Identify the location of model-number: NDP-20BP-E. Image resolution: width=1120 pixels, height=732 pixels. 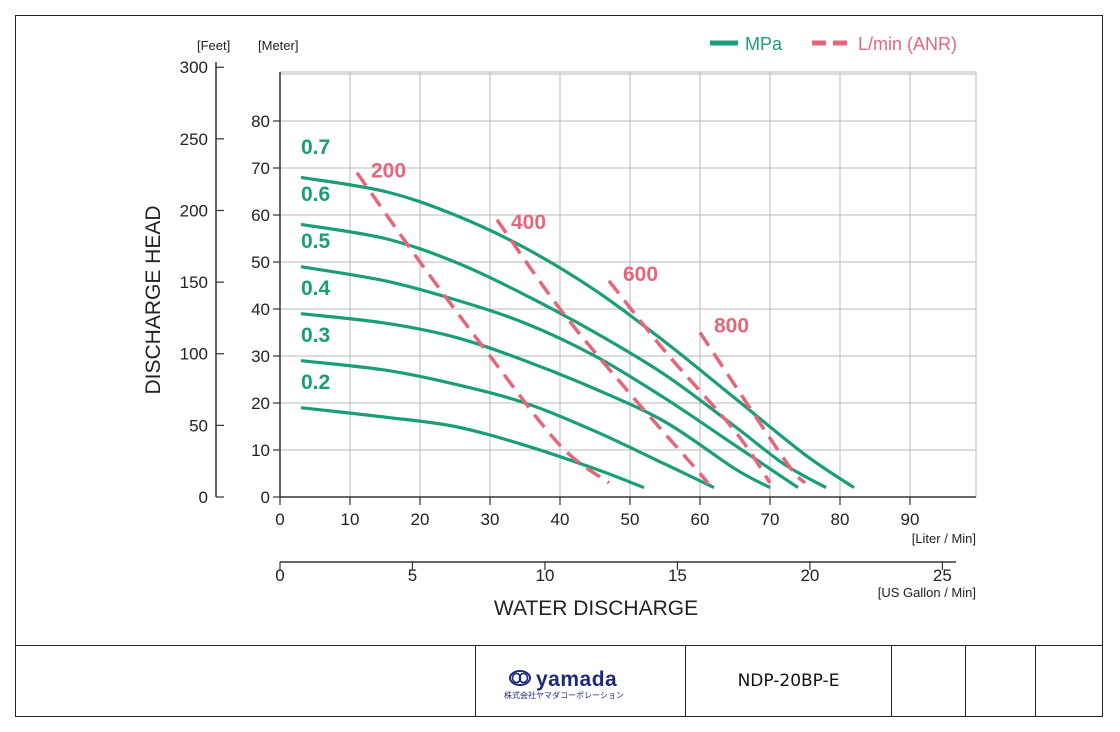
(788, 681).